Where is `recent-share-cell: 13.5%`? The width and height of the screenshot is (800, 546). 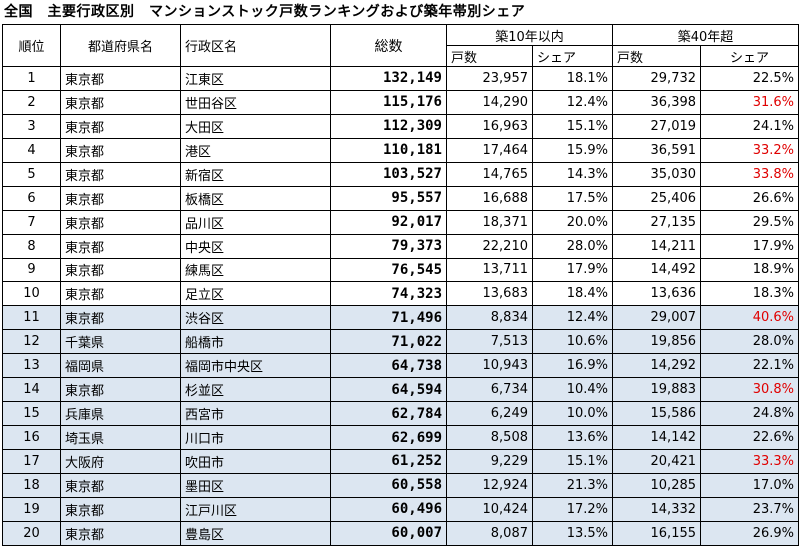 recent-share-cell: 13.5% is located at coordinates (572, 533).